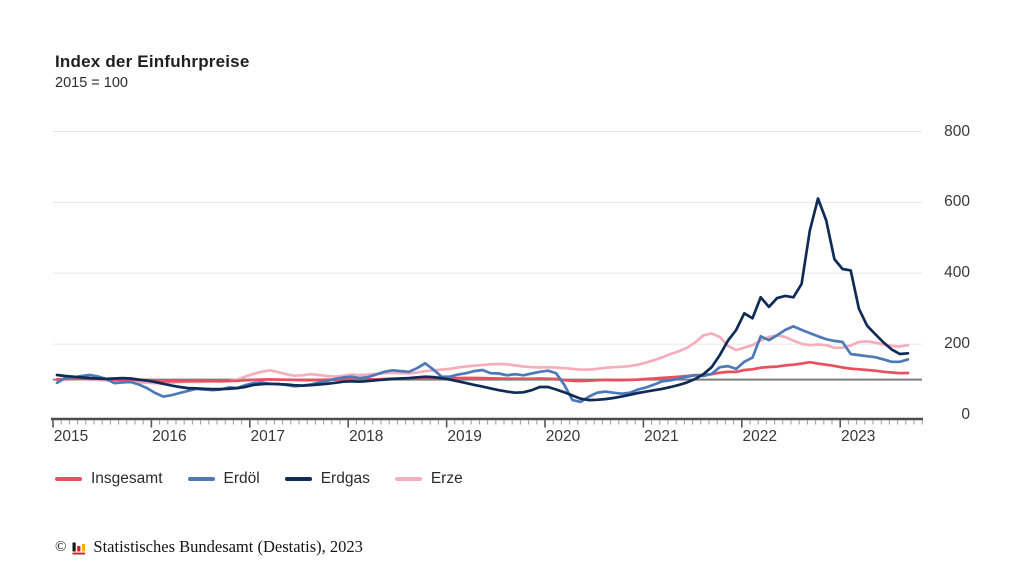  I want to click on series-line-insgesamt, so click(482, 371).